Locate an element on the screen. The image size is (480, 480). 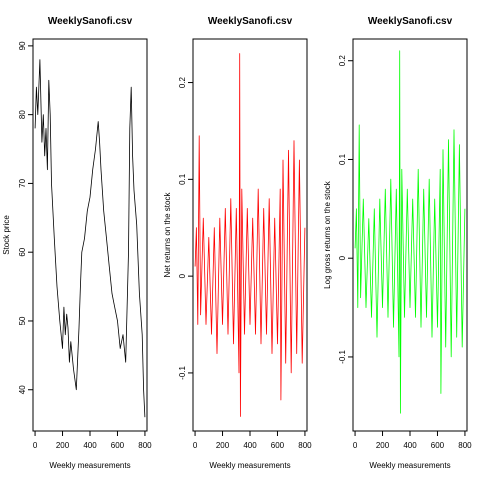
panel-2-x-tick-label: 200 is located at coordinates (223, 445).